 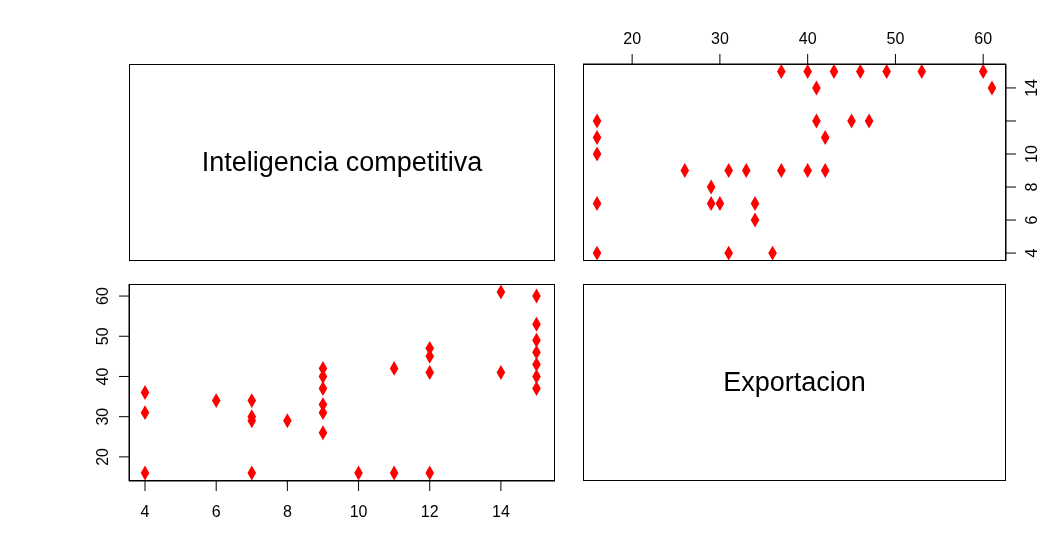 I want to click on x-tick-label: 40, so click(x=807, y=38).